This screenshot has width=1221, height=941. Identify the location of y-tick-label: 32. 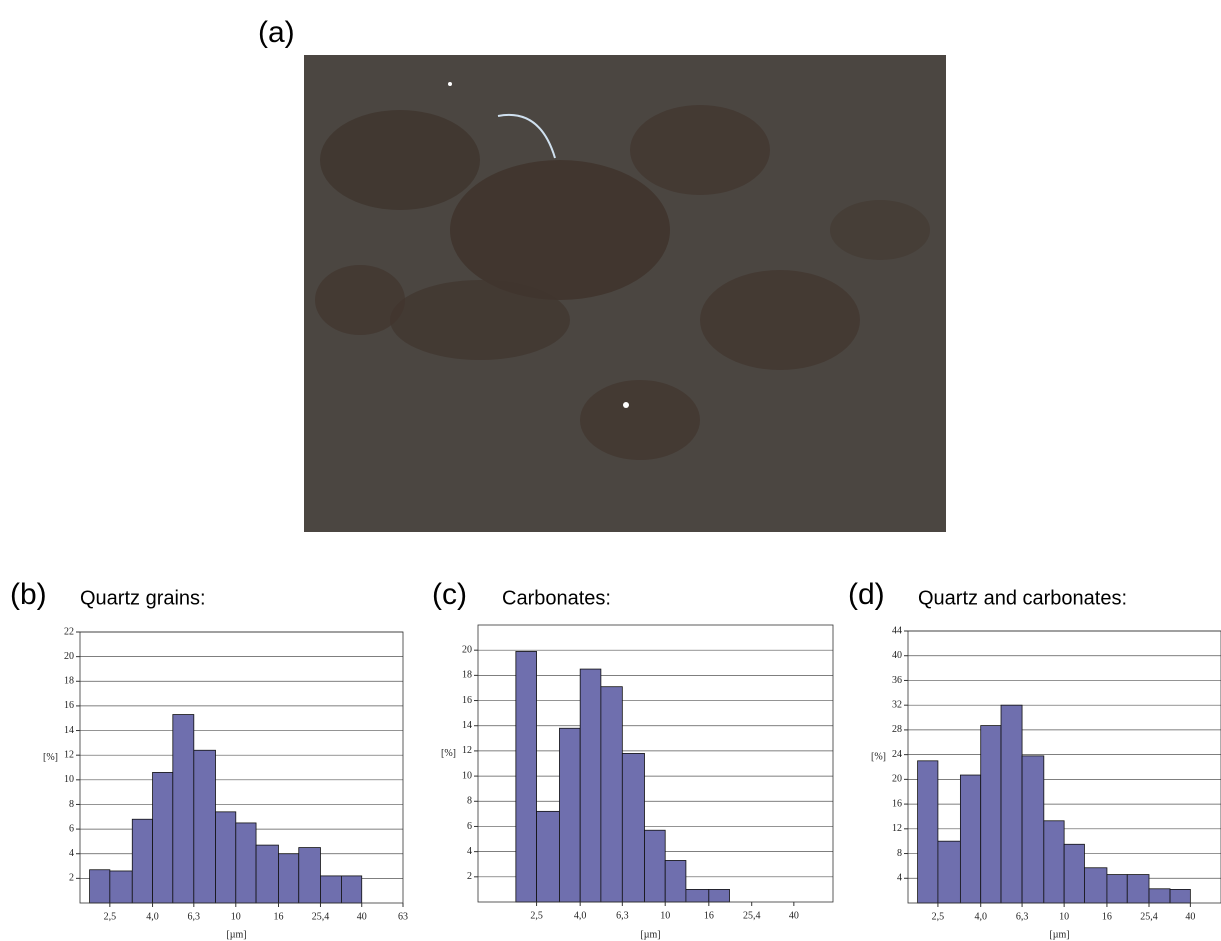
(897, 704).